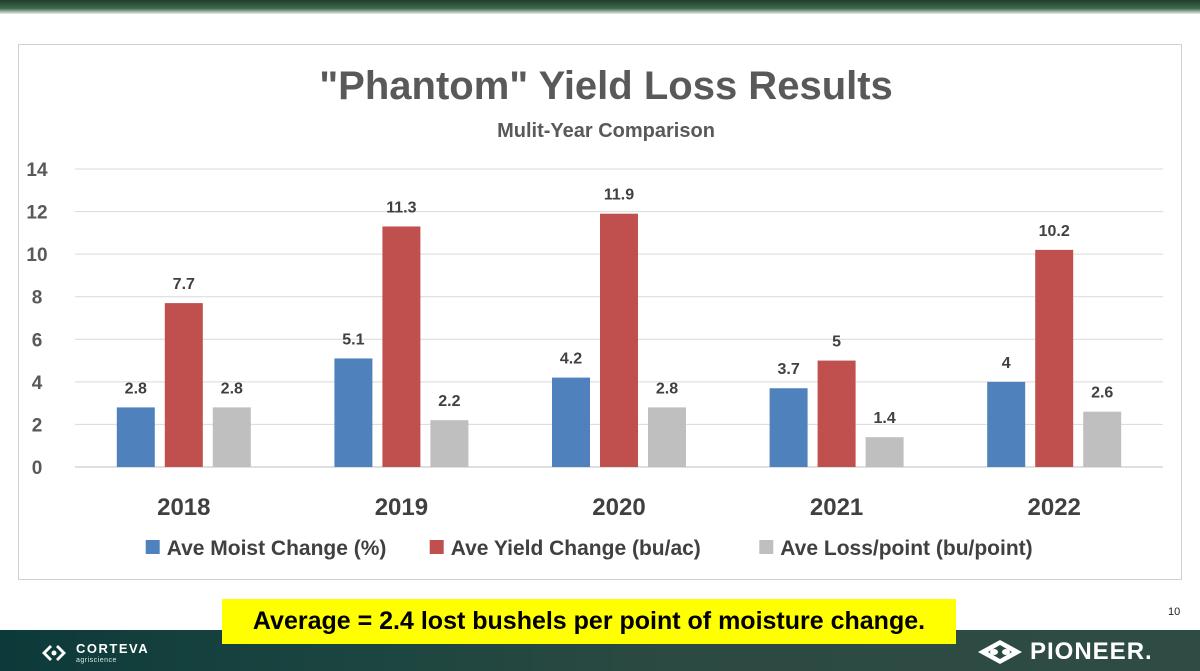  I want to click on y-tick-label: 0, so click(37, 468).